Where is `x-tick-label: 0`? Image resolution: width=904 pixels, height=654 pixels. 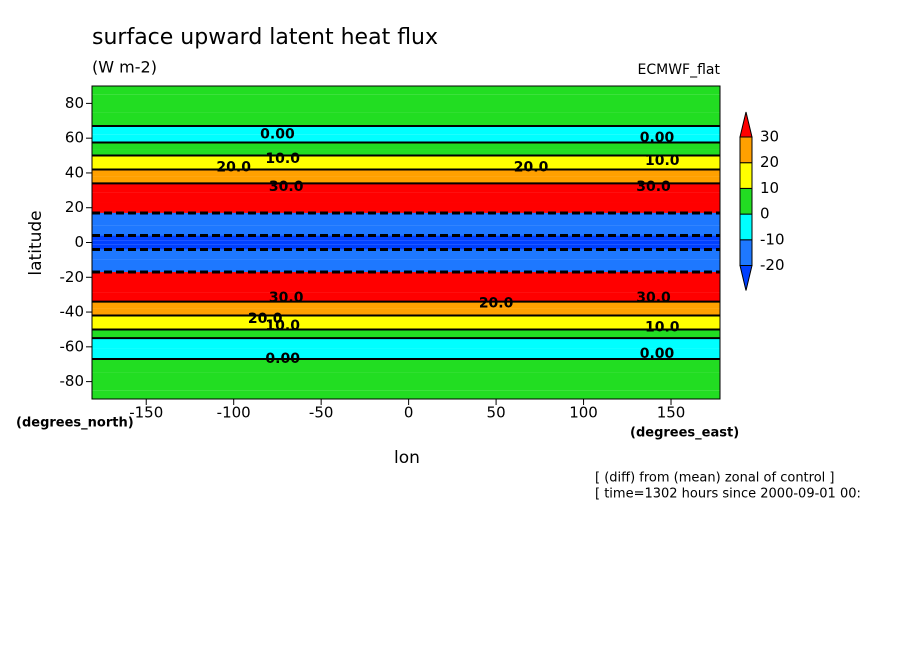 x-tick-label: 0 is located at coordinates (409, 413).